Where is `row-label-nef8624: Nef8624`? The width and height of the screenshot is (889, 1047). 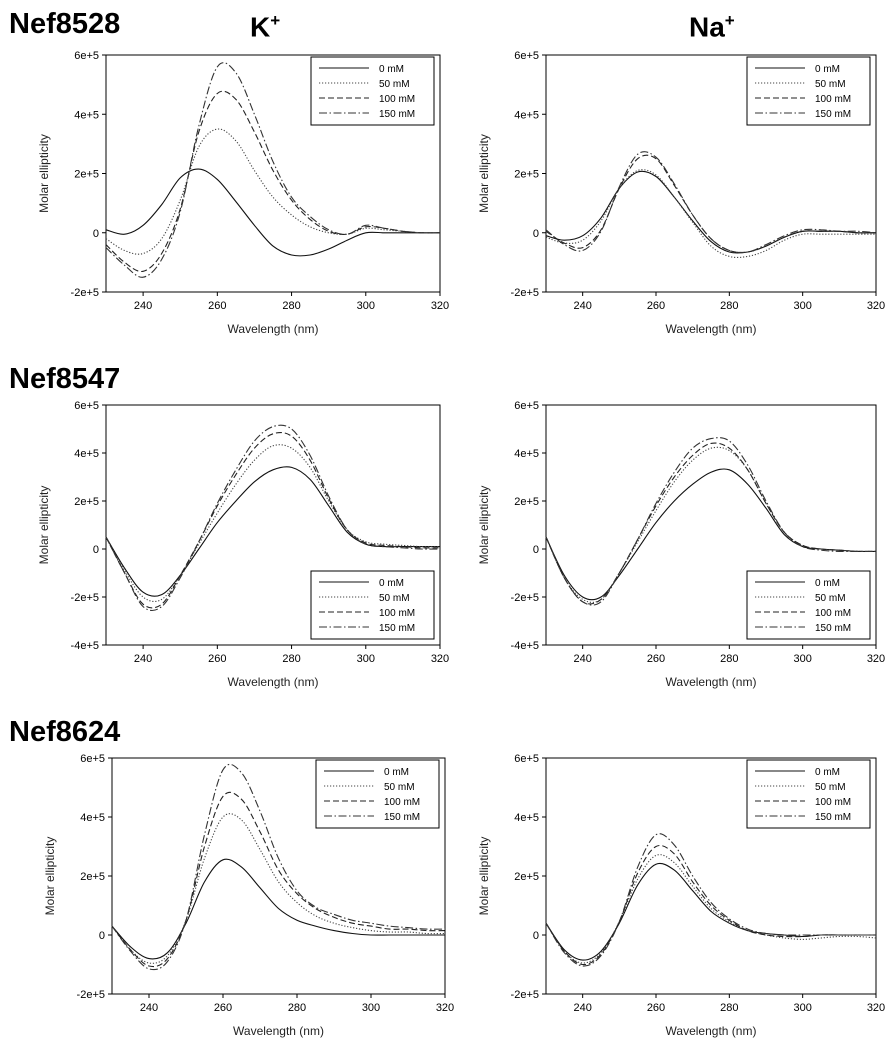
row-label-nef8624: Nef8624 is located at coordinates (65, 732).